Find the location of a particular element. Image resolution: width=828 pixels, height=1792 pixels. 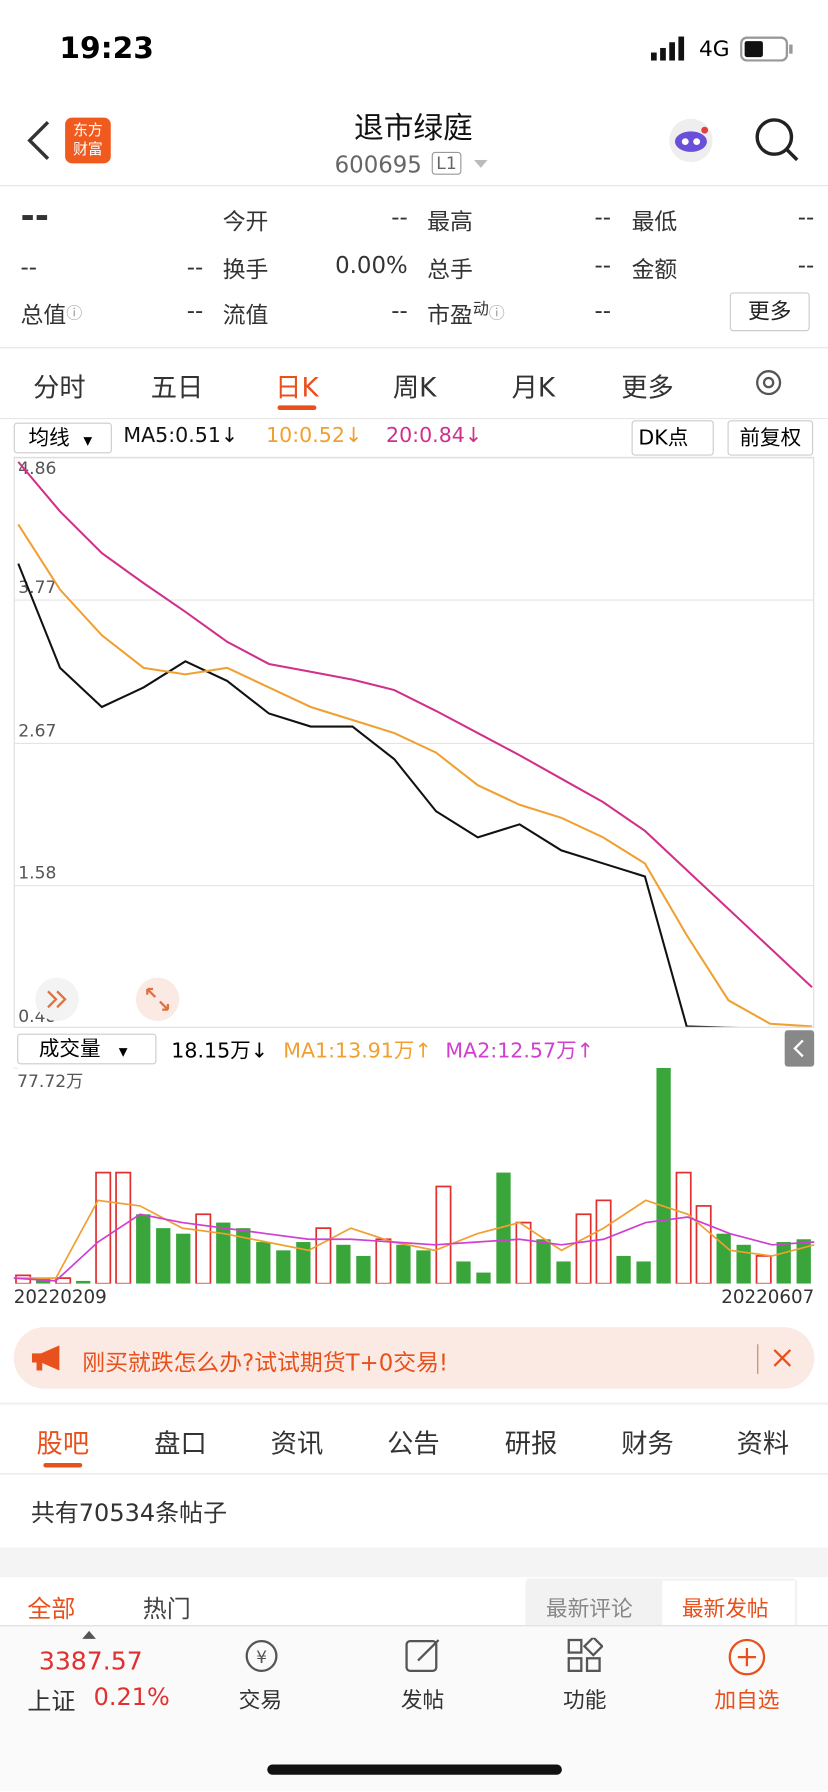

logo-text: 财富 is located at coordinates (88, 150).